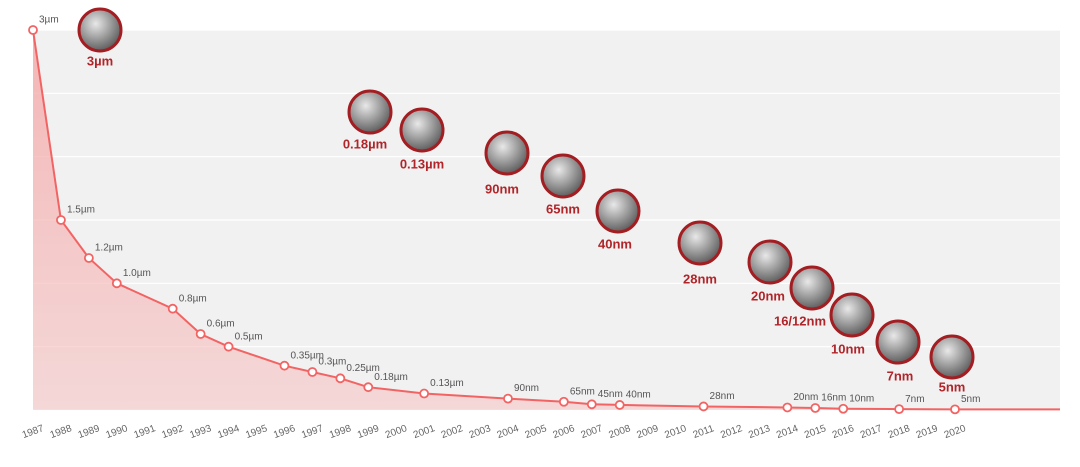  Describe the element at coordinates (871, 432) in the screenshot. I see `x-tick-label: 2017` at that location.